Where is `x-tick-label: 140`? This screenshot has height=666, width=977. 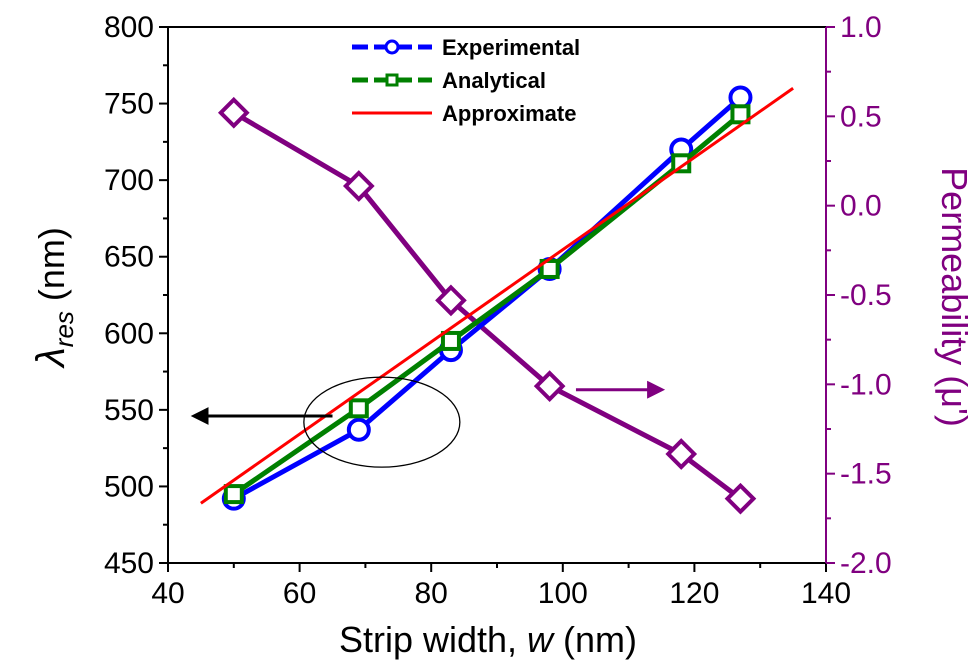
x-tick-label: 140 is located at coordinates (826, 593).